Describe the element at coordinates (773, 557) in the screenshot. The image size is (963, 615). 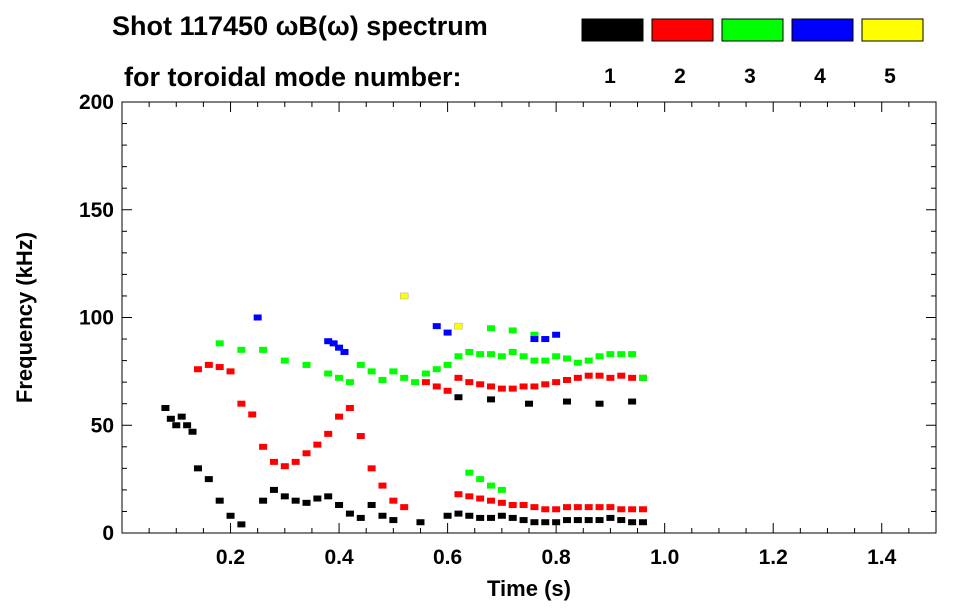
I see `x-tick-label: 1.2` at that location.